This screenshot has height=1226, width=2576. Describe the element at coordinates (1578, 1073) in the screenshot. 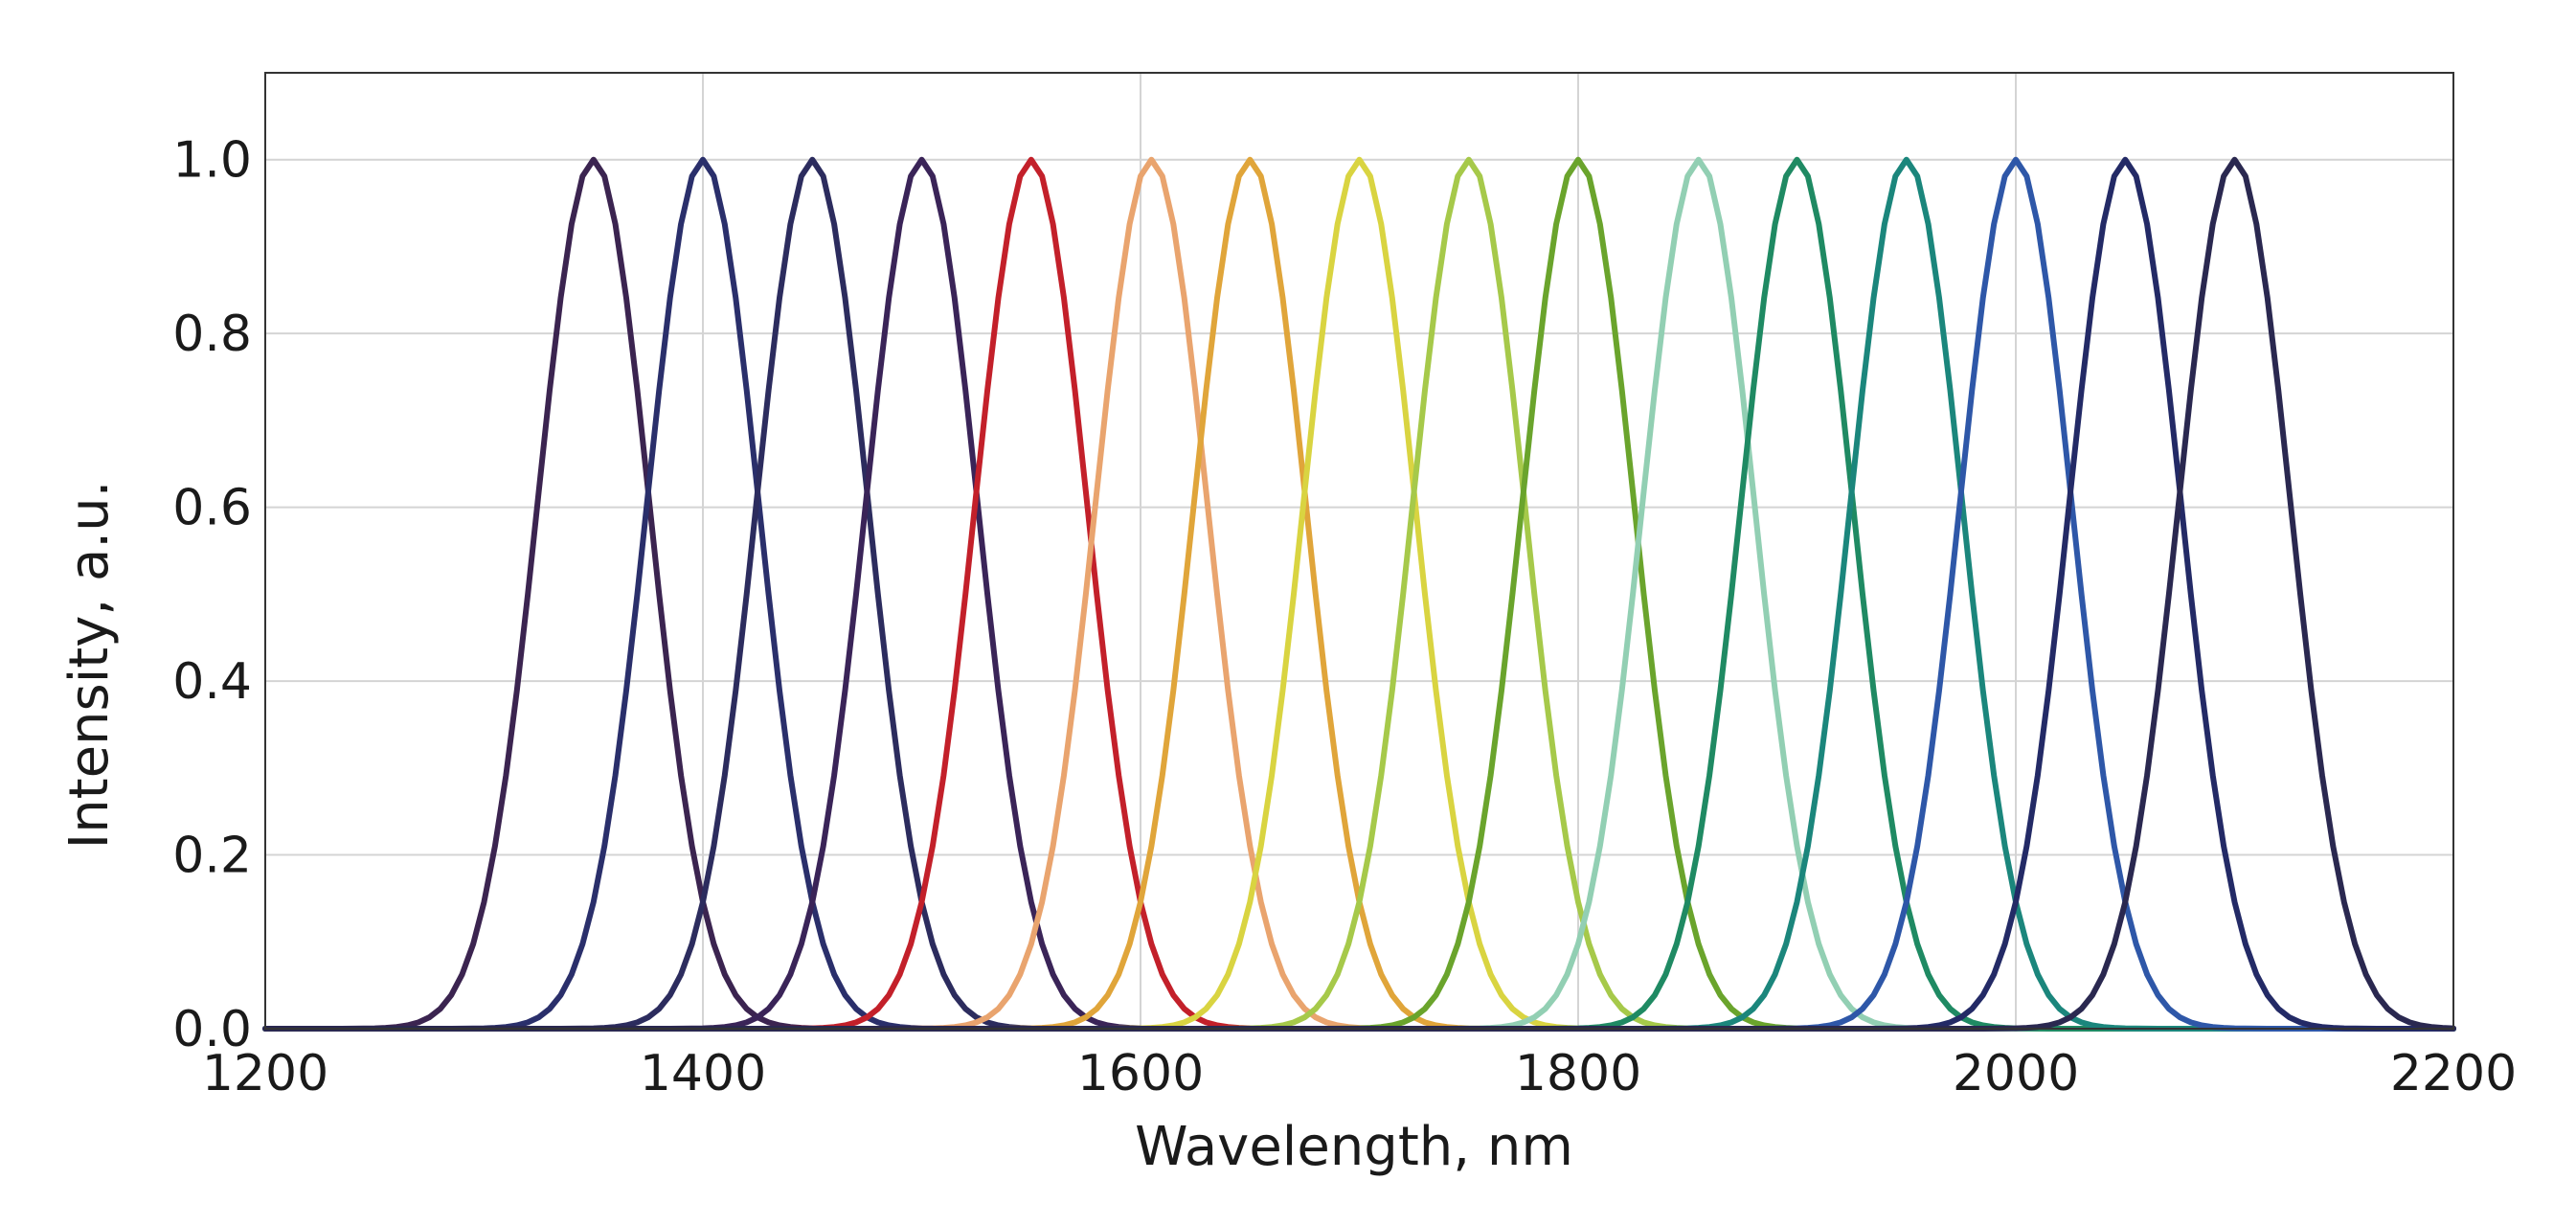

I see `x-tick-label: 1800` at that location.